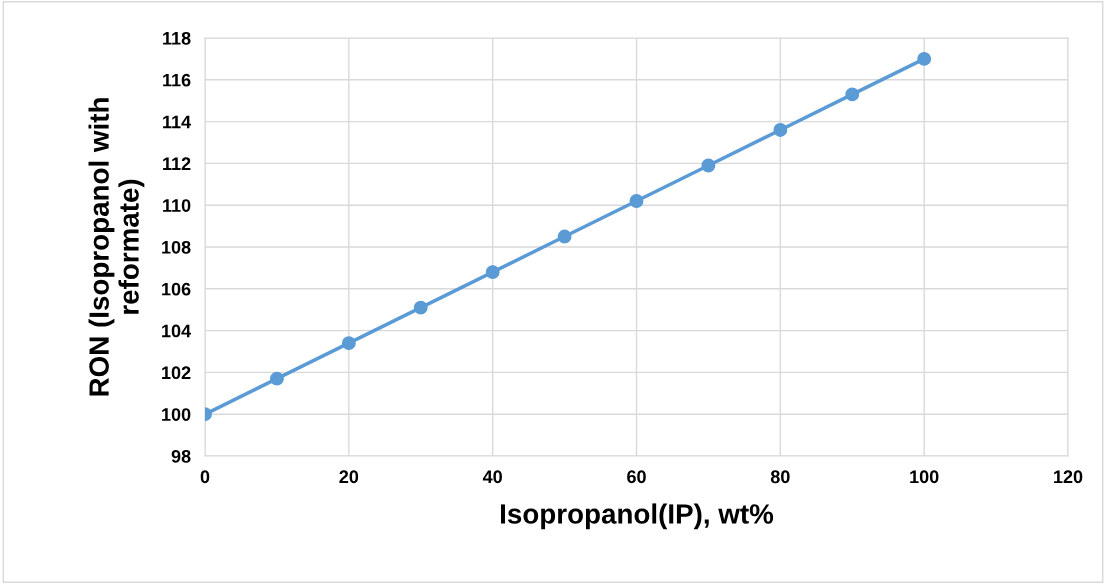 This screenshot has height=584, width=1106. Describe the element at coordinates (780, 477) in the screenshot. I see `x-tick-label: 80` at that location.